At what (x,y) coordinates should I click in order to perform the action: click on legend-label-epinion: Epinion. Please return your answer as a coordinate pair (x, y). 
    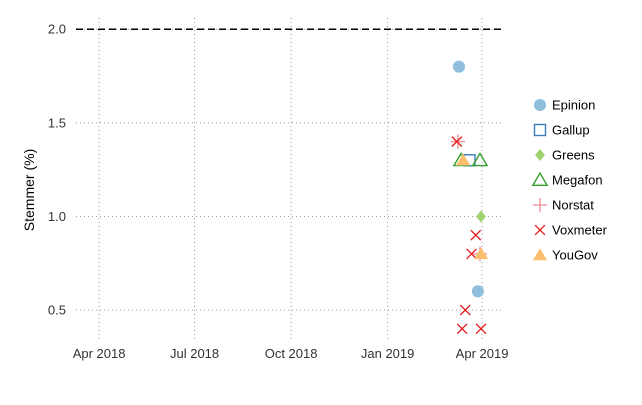
    Looking at the image, I should click on (573, 105).